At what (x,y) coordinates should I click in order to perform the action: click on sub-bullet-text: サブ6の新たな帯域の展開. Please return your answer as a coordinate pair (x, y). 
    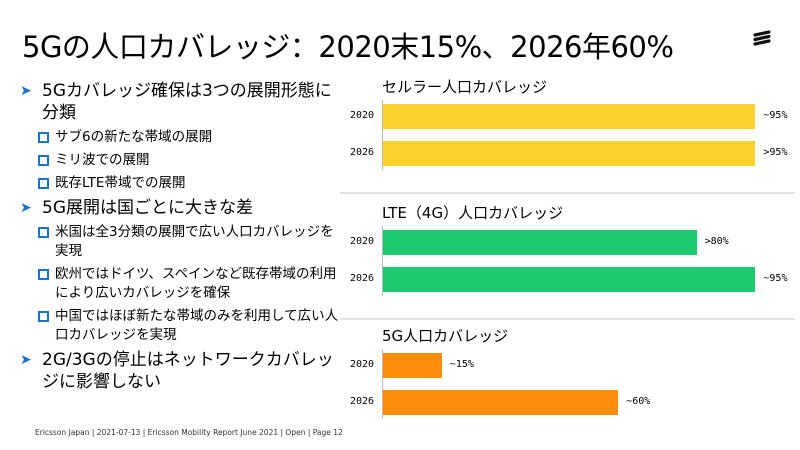
    Looking at the image, I should click on (134, 137).